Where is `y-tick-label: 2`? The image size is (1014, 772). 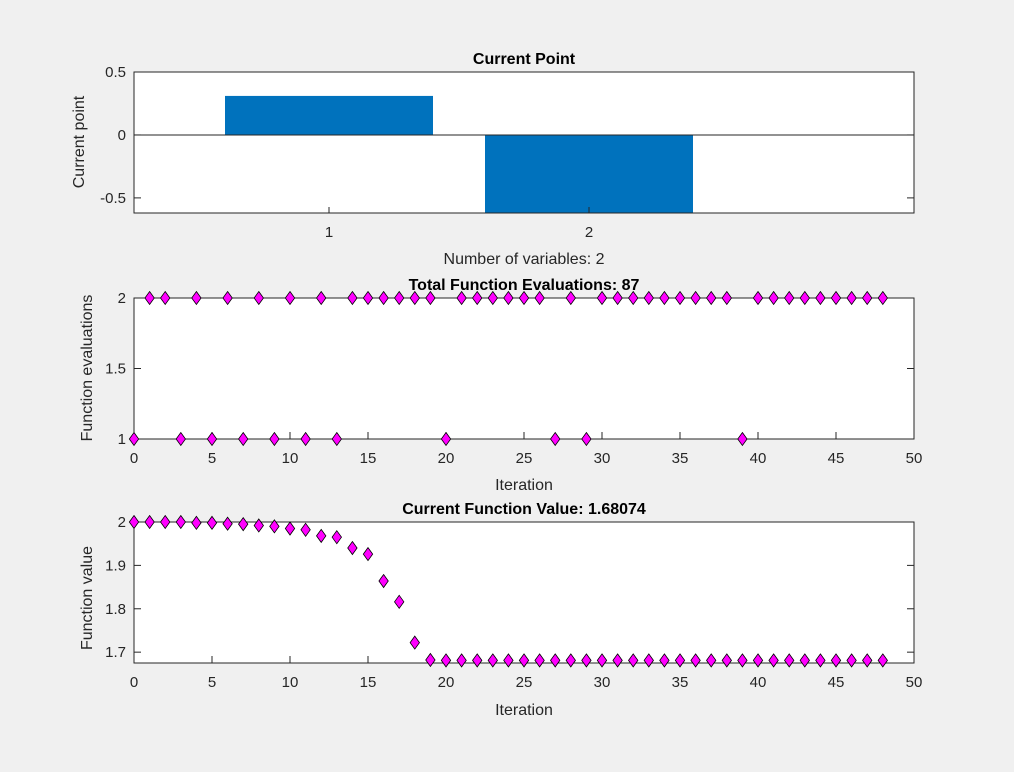 y-tick-label: 2 is located at coordinates (122, 298).